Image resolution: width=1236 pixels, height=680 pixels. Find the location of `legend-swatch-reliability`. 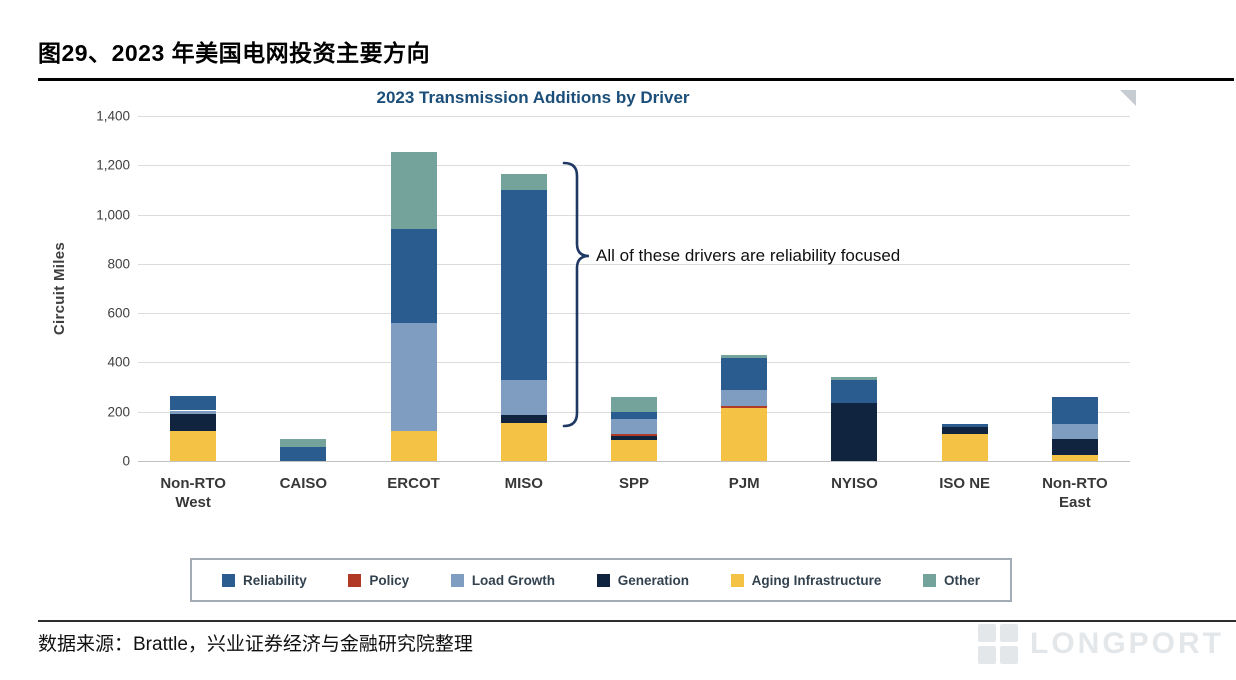

legend-swatch-reliability is located at coordinates (228, 580).